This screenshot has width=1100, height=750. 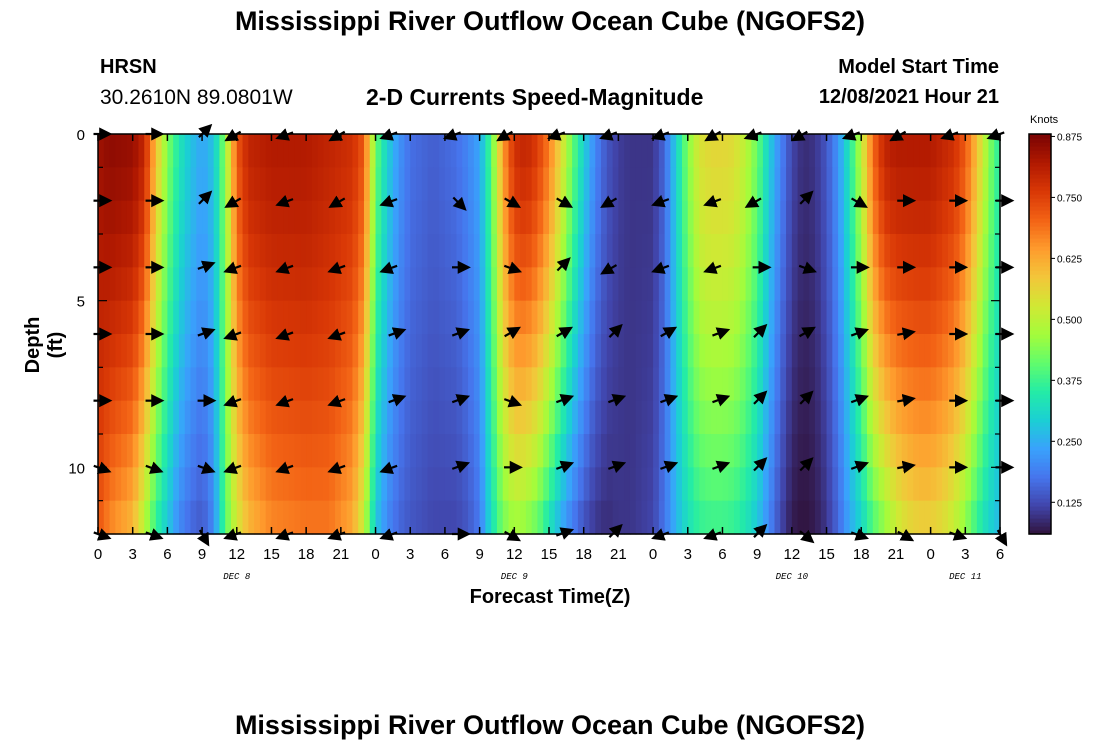 I want to click on x-tick-label: 3, so click(x=133, y=554).